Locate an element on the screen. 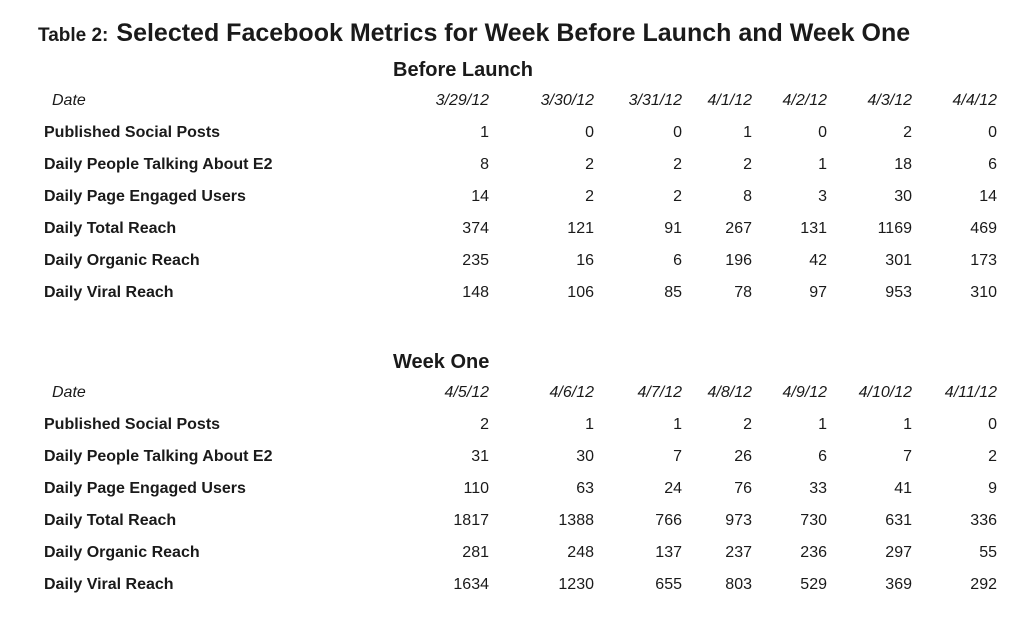 Image resolution: width=1024 pixels, height=629 pixels. metric-value-cell: 55 is located at coordinates (988, 552).